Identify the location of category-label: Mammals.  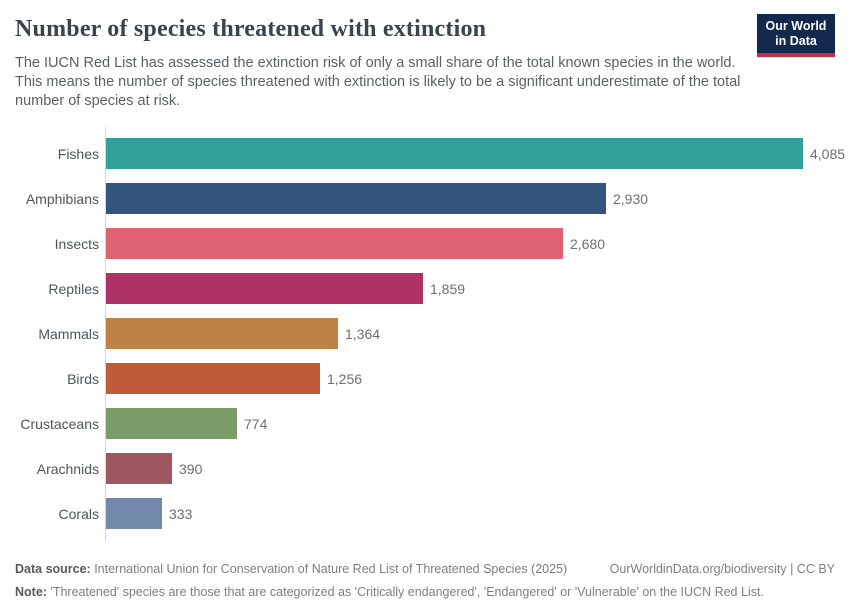
(68, 333).